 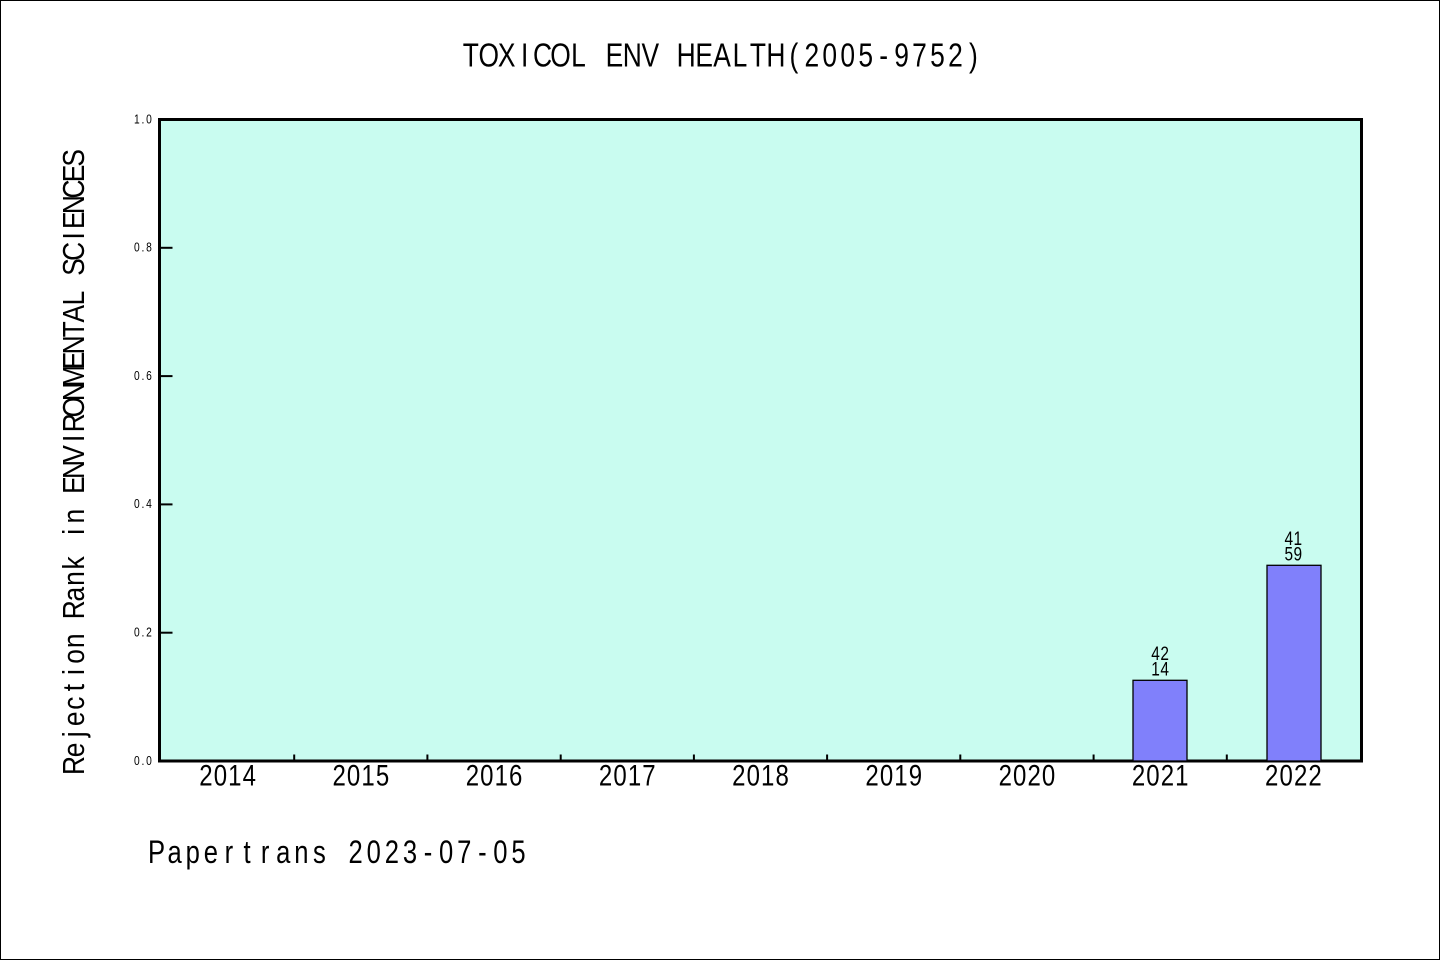 What do you see at coordinates (143, 376) in the screenshot?
I see `svg-text: 0.6` at bounding box center [143, 376].